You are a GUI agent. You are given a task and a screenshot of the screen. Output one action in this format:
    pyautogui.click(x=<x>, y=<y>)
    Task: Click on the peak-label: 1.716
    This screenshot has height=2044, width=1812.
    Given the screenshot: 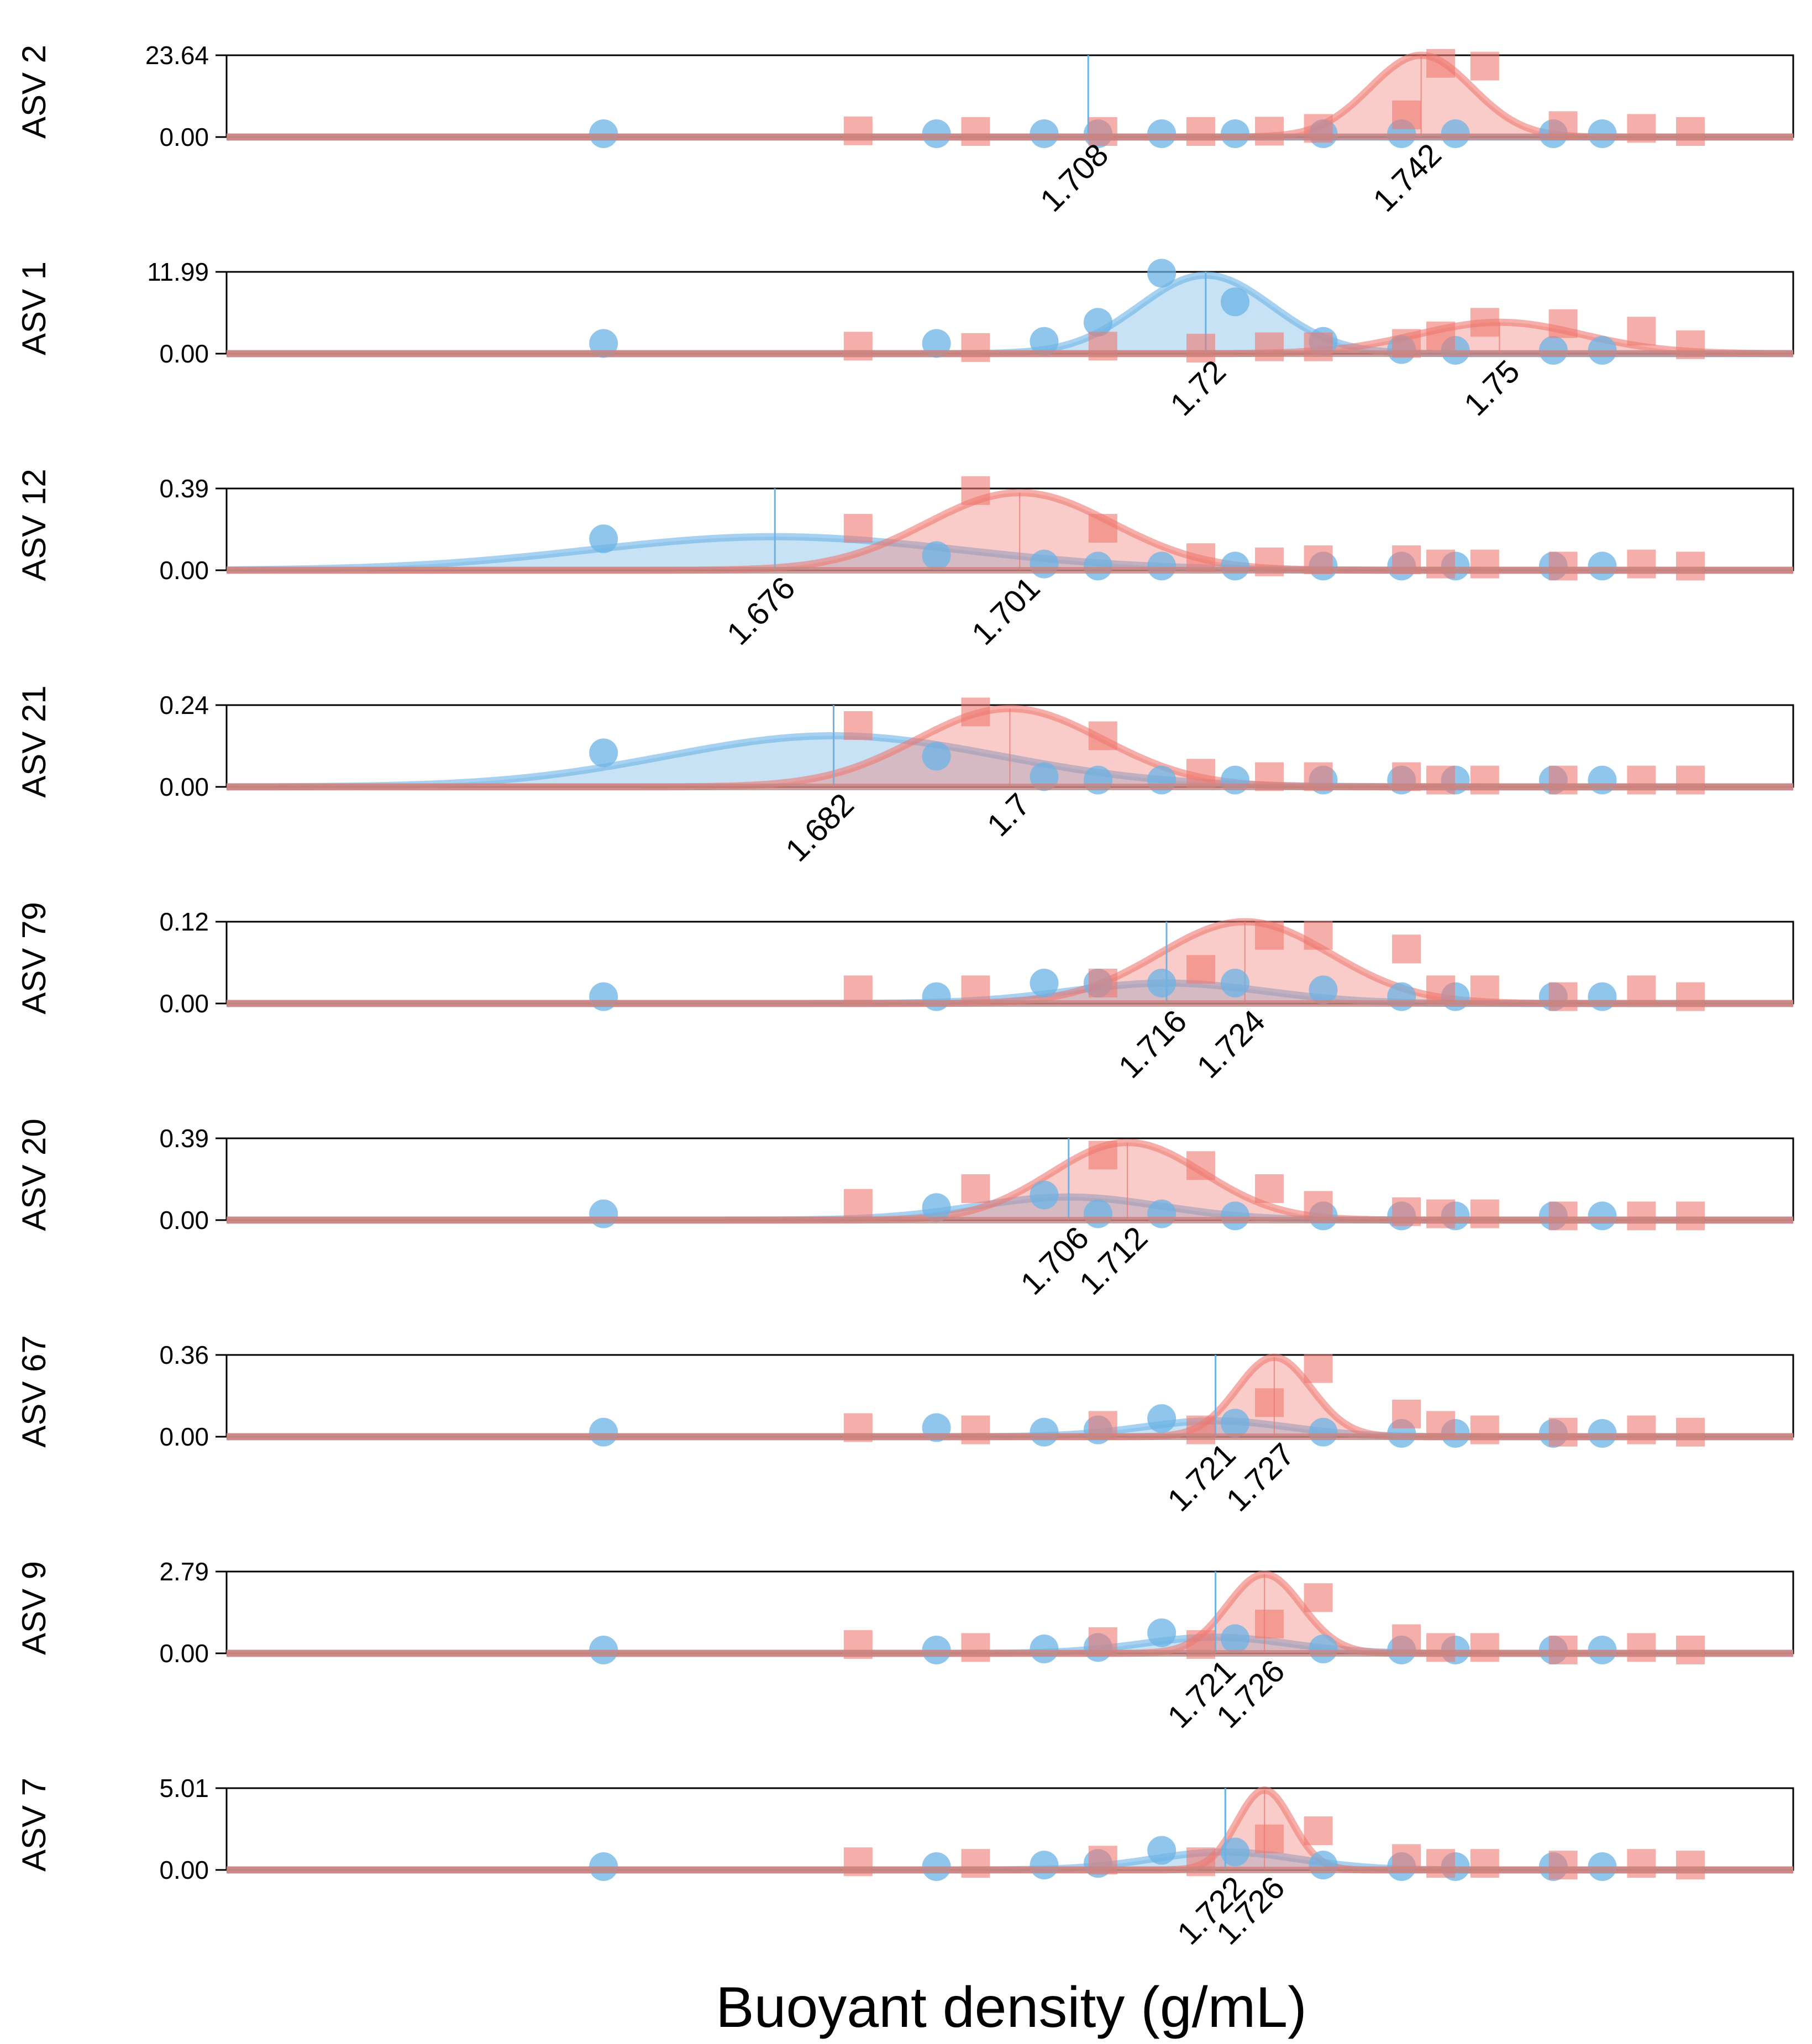 What is the action you would take?
    pyautogui.click(x=1153, y=1044)
    